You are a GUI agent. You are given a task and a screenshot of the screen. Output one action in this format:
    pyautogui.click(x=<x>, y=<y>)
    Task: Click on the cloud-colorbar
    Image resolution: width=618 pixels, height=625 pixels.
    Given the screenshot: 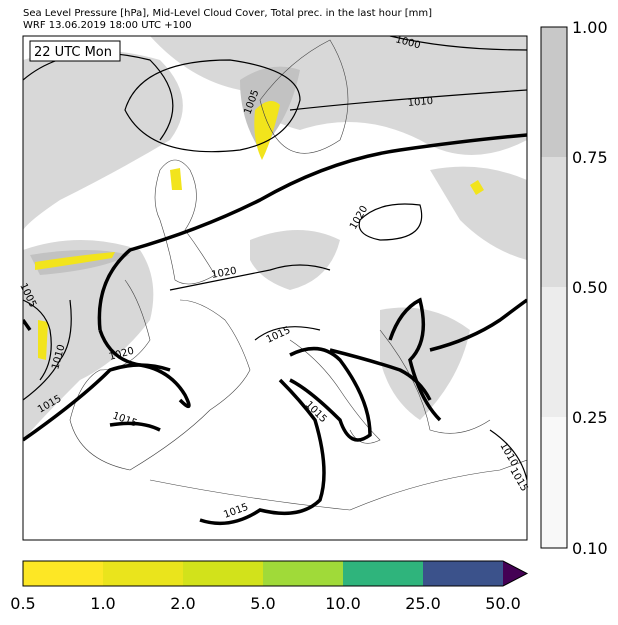 What is the action you would take?
    pyautogui.click(x=554, y=287)
    